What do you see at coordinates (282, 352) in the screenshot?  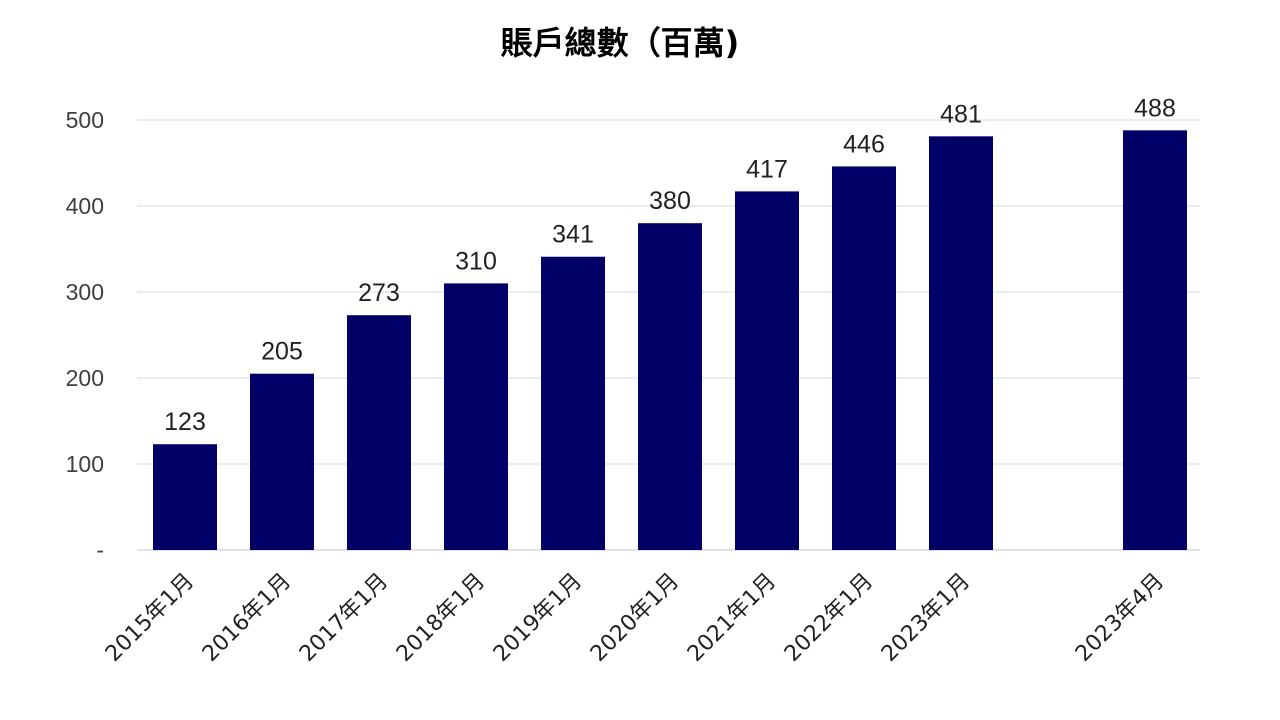 I see `data-label: 205` at bounding box center [282, 352].